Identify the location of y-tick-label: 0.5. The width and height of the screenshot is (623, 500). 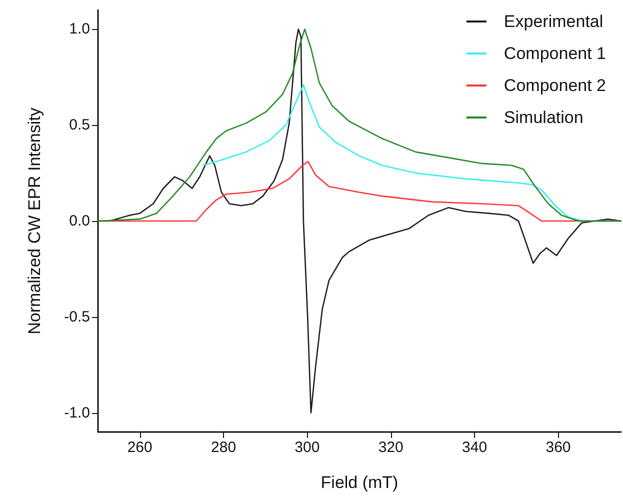
(79, 125).